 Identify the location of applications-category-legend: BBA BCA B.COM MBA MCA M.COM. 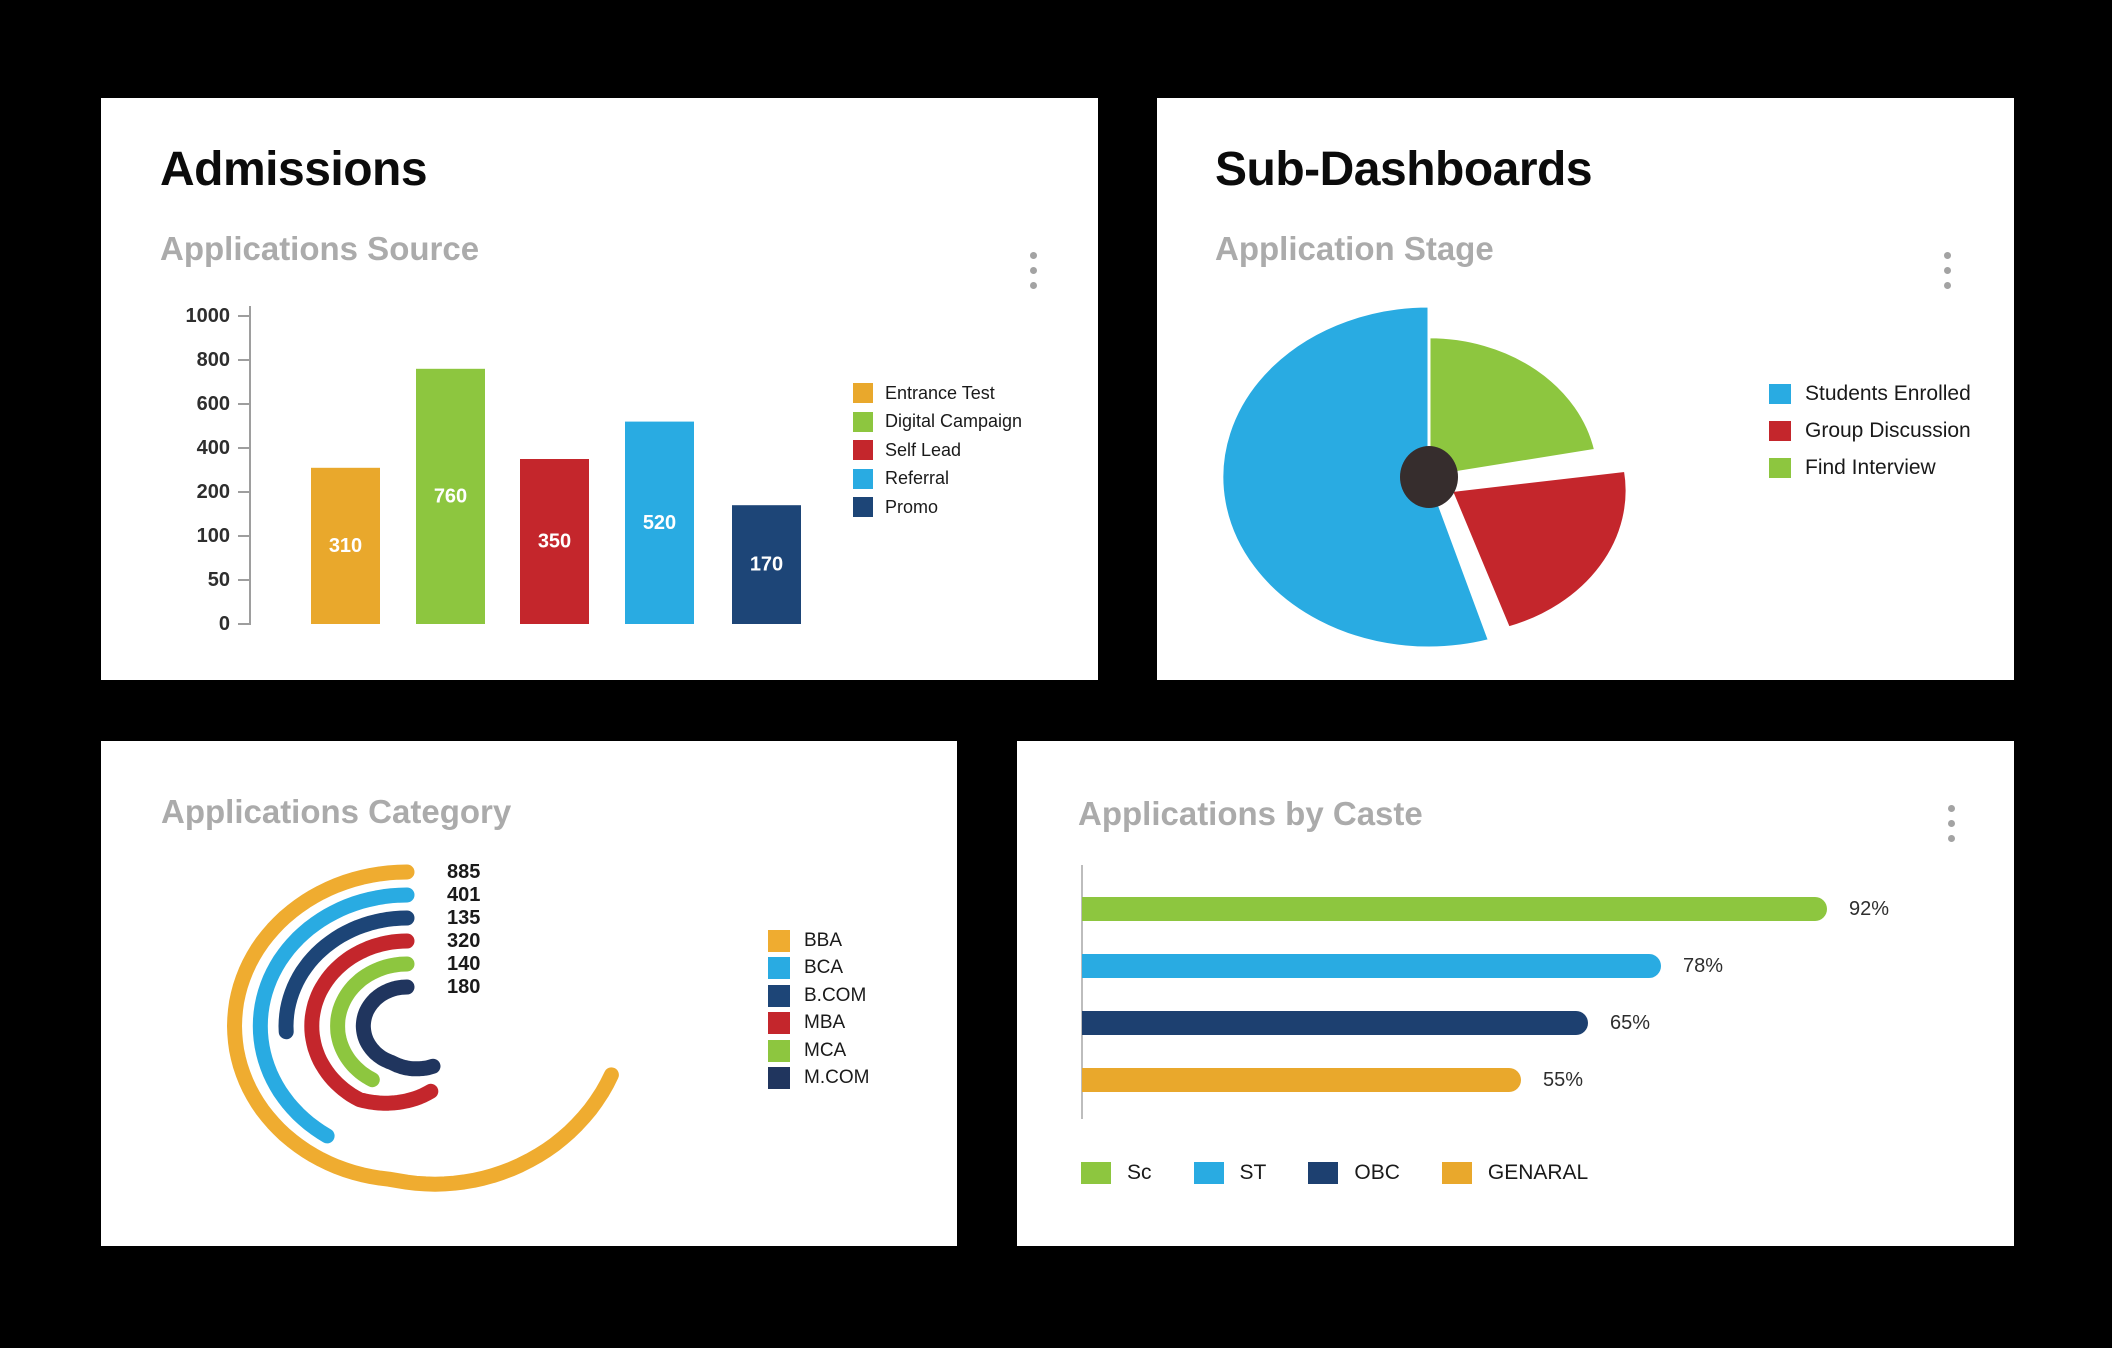
(818, 1009).